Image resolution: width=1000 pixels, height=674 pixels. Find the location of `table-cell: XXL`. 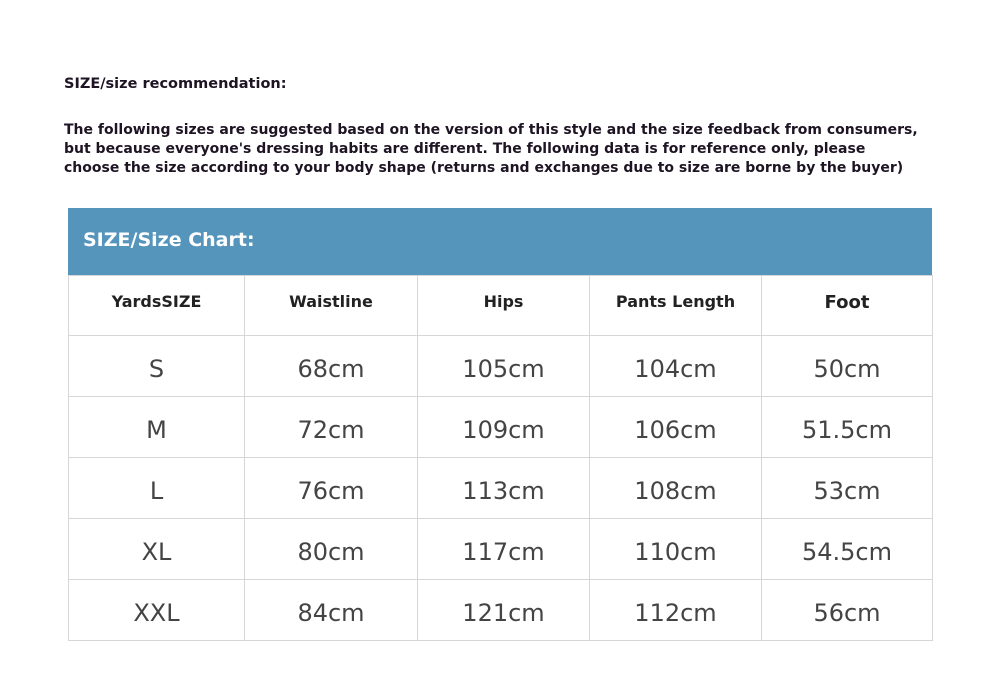

table-cell: XXL is located at coordinates (156, 610).